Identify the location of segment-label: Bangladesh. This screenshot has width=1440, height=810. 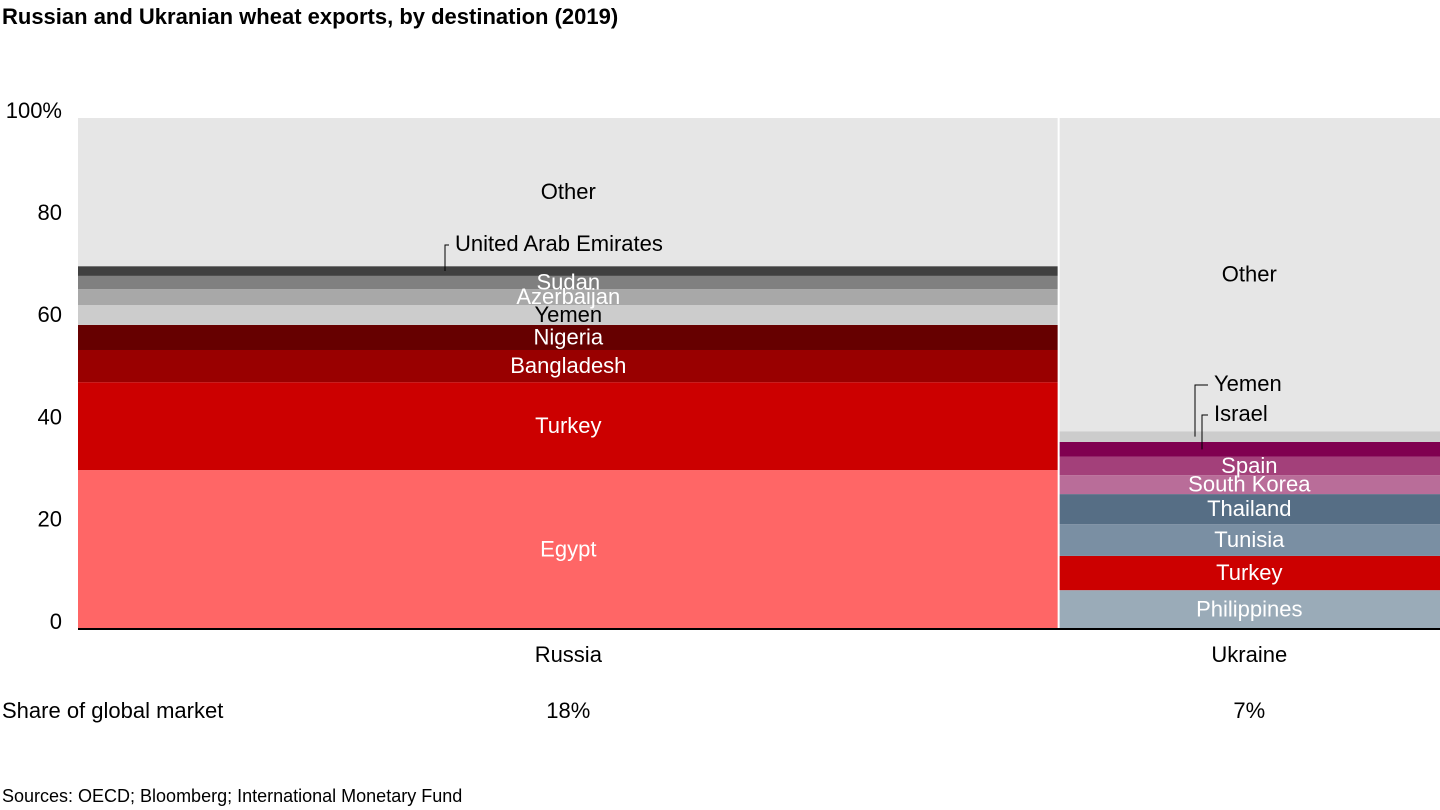
(568, 365).